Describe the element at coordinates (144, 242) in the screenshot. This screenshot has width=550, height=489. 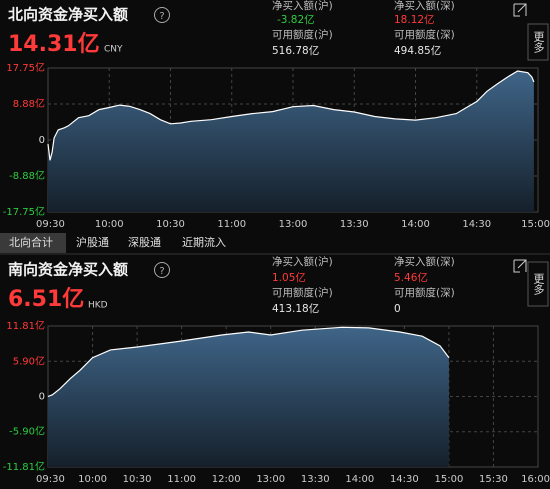
I see `tab: 深股通` at that location.